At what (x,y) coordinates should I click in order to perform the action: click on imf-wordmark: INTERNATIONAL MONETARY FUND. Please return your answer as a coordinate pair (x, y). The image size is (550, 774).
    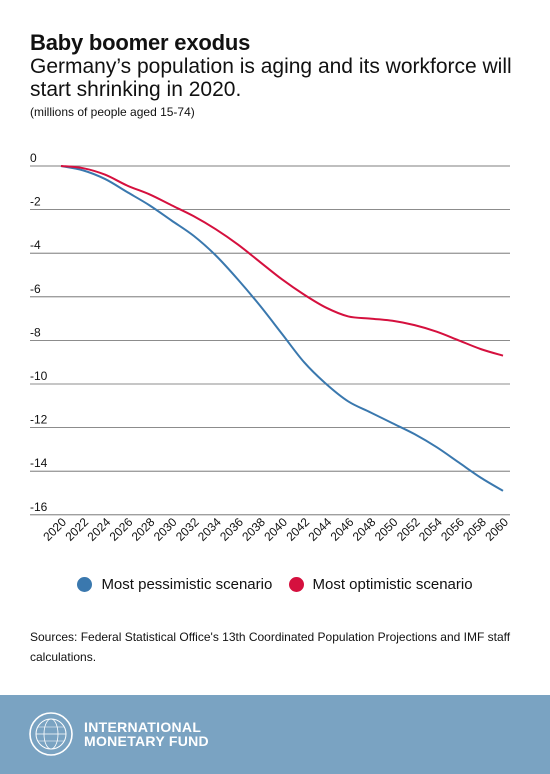
    Looking at the image, I should click on (146, 734).